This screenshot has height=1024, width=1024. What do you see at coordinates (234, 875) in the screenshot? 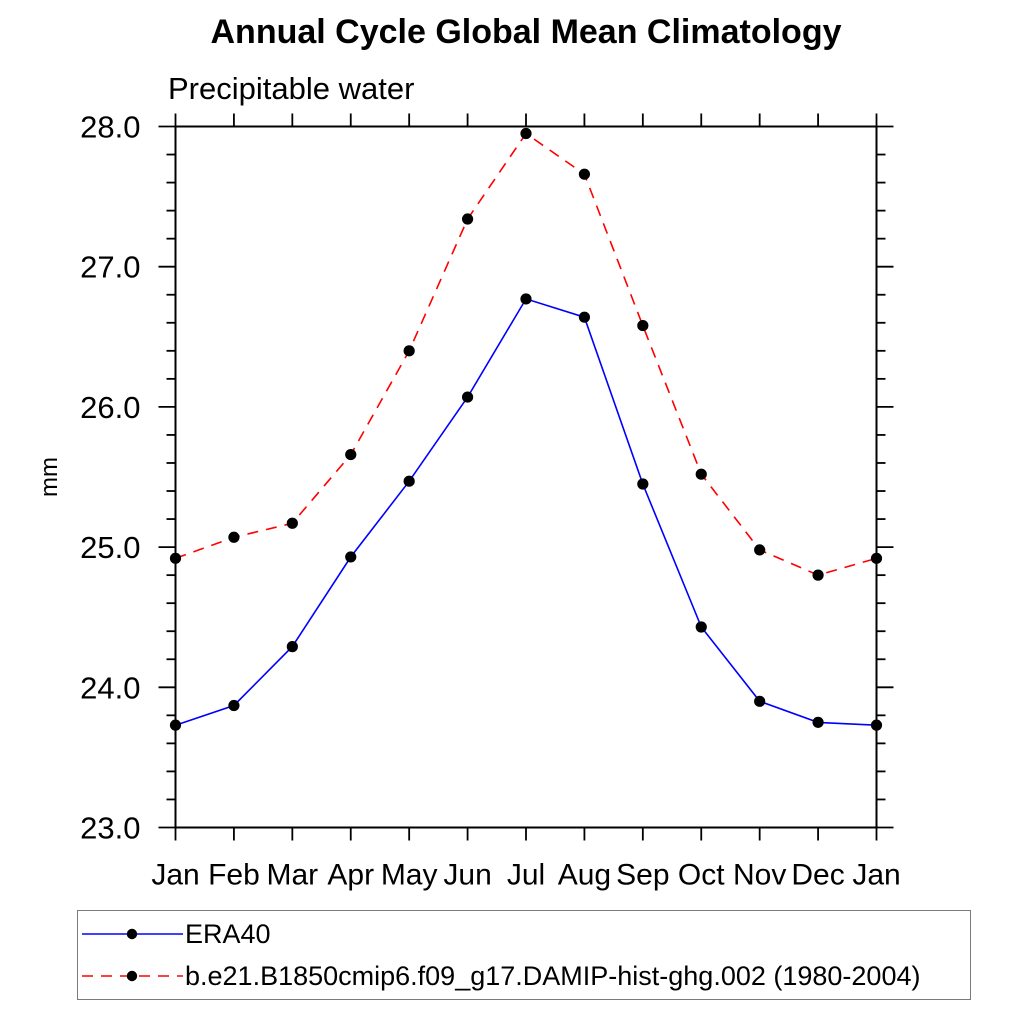
I see `x-tick-label: Feb` at bounding box center [234, 875].